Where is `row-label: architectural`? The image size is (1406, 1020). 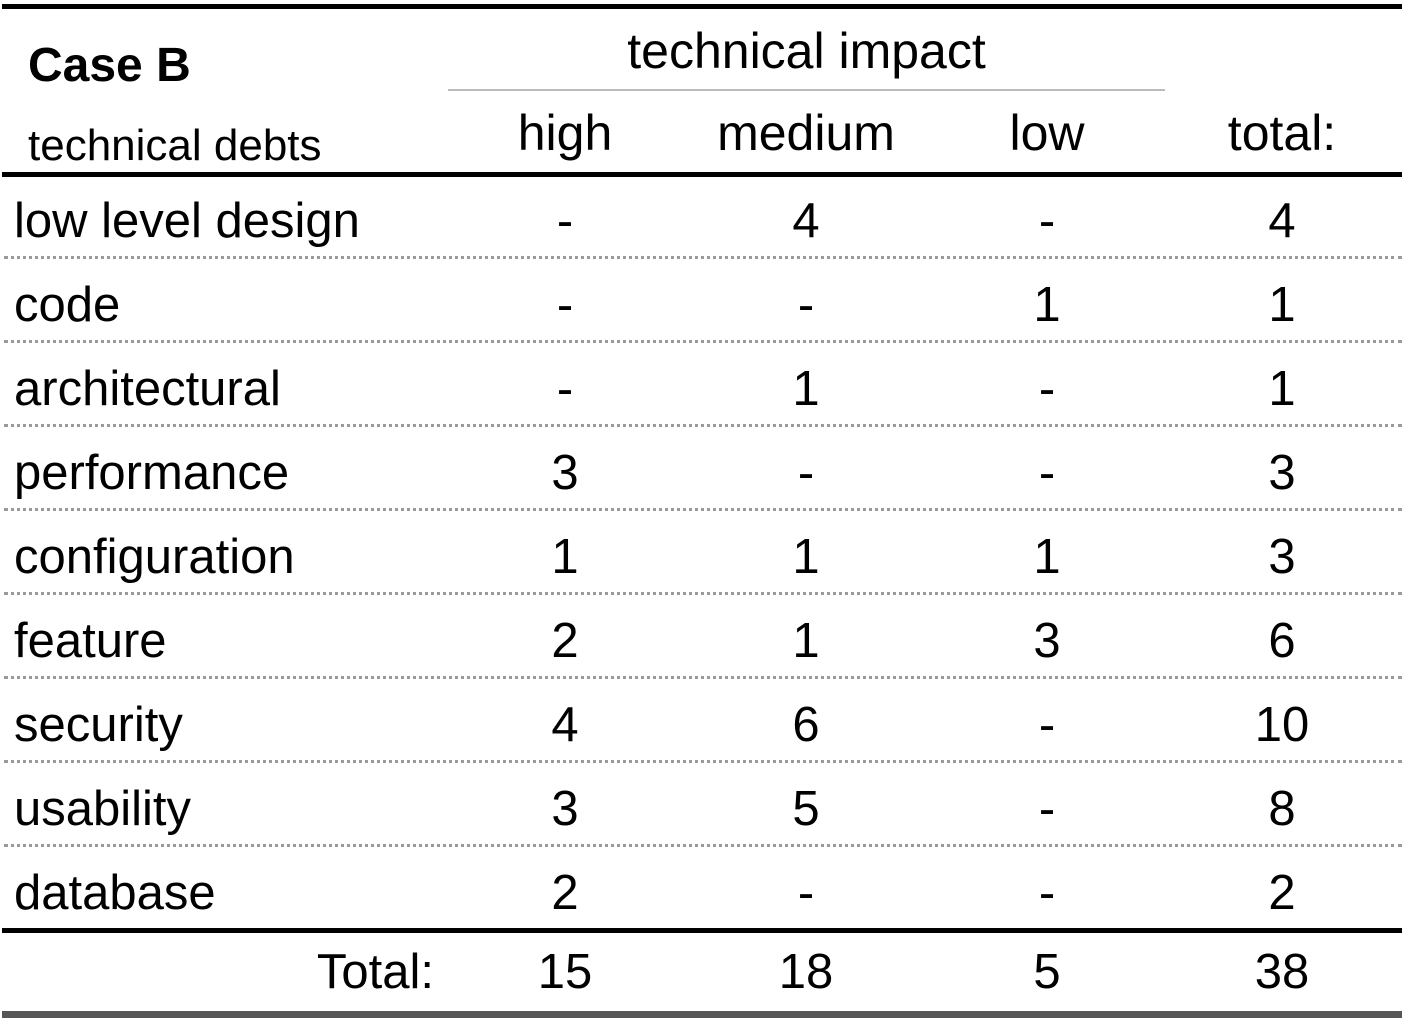
row-label: architectural is located at coordinates (147, 389).